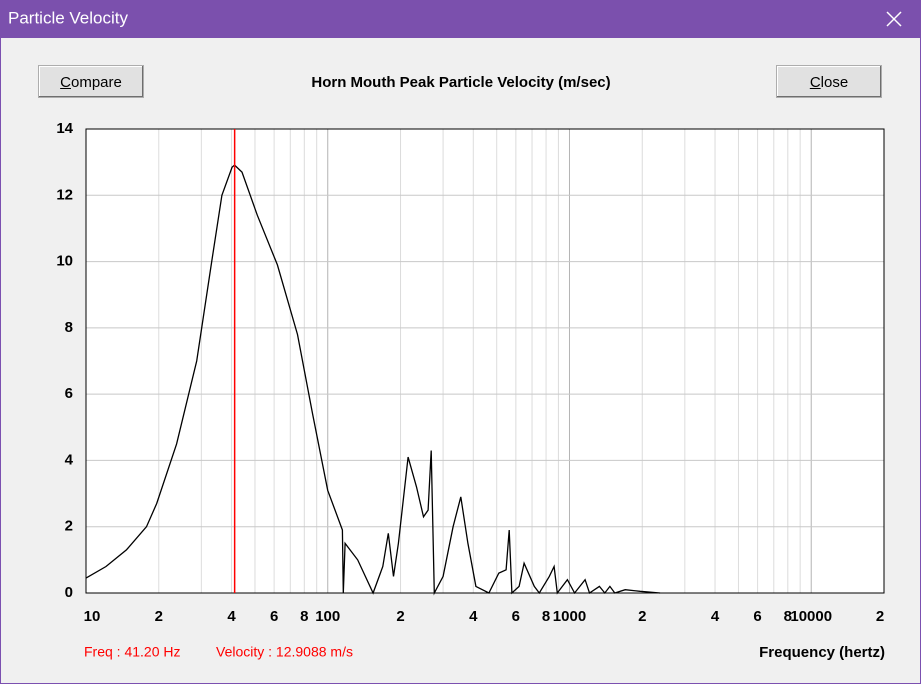 The image size is (921, 684). What do you see at coordinates (284, 652) in the screenshot?
I see `cursor-velocity: Velocity : 12.9088 m/s` at bounding box center [284, 652].